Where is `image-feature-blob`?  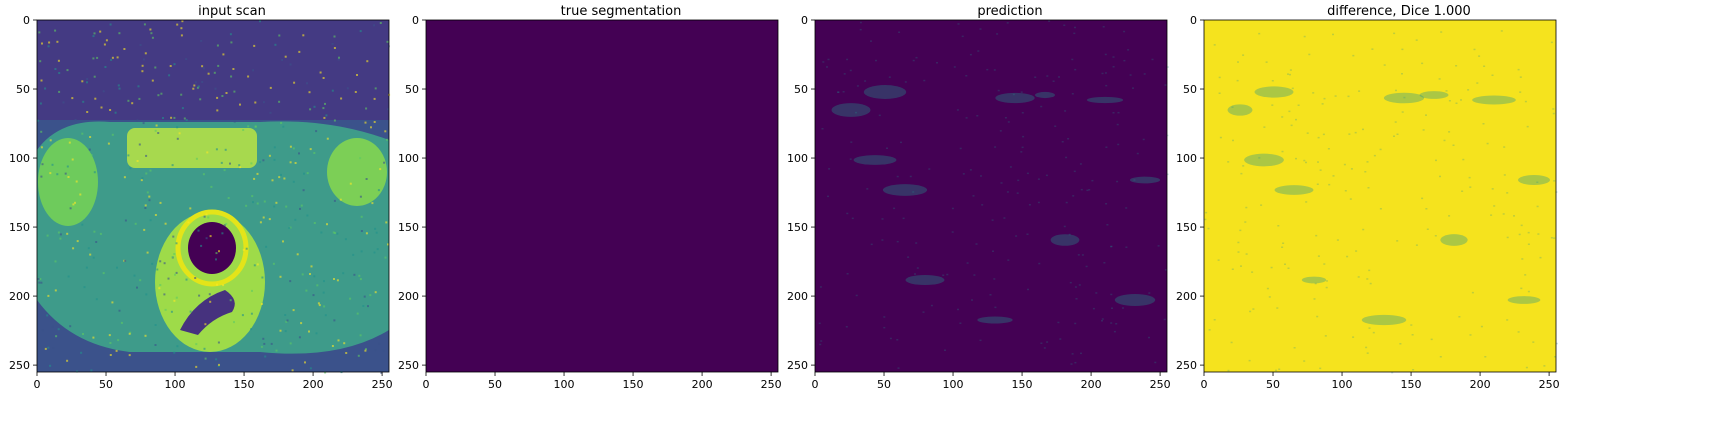
image-feature-blob is located at coordinates (1494, 100).